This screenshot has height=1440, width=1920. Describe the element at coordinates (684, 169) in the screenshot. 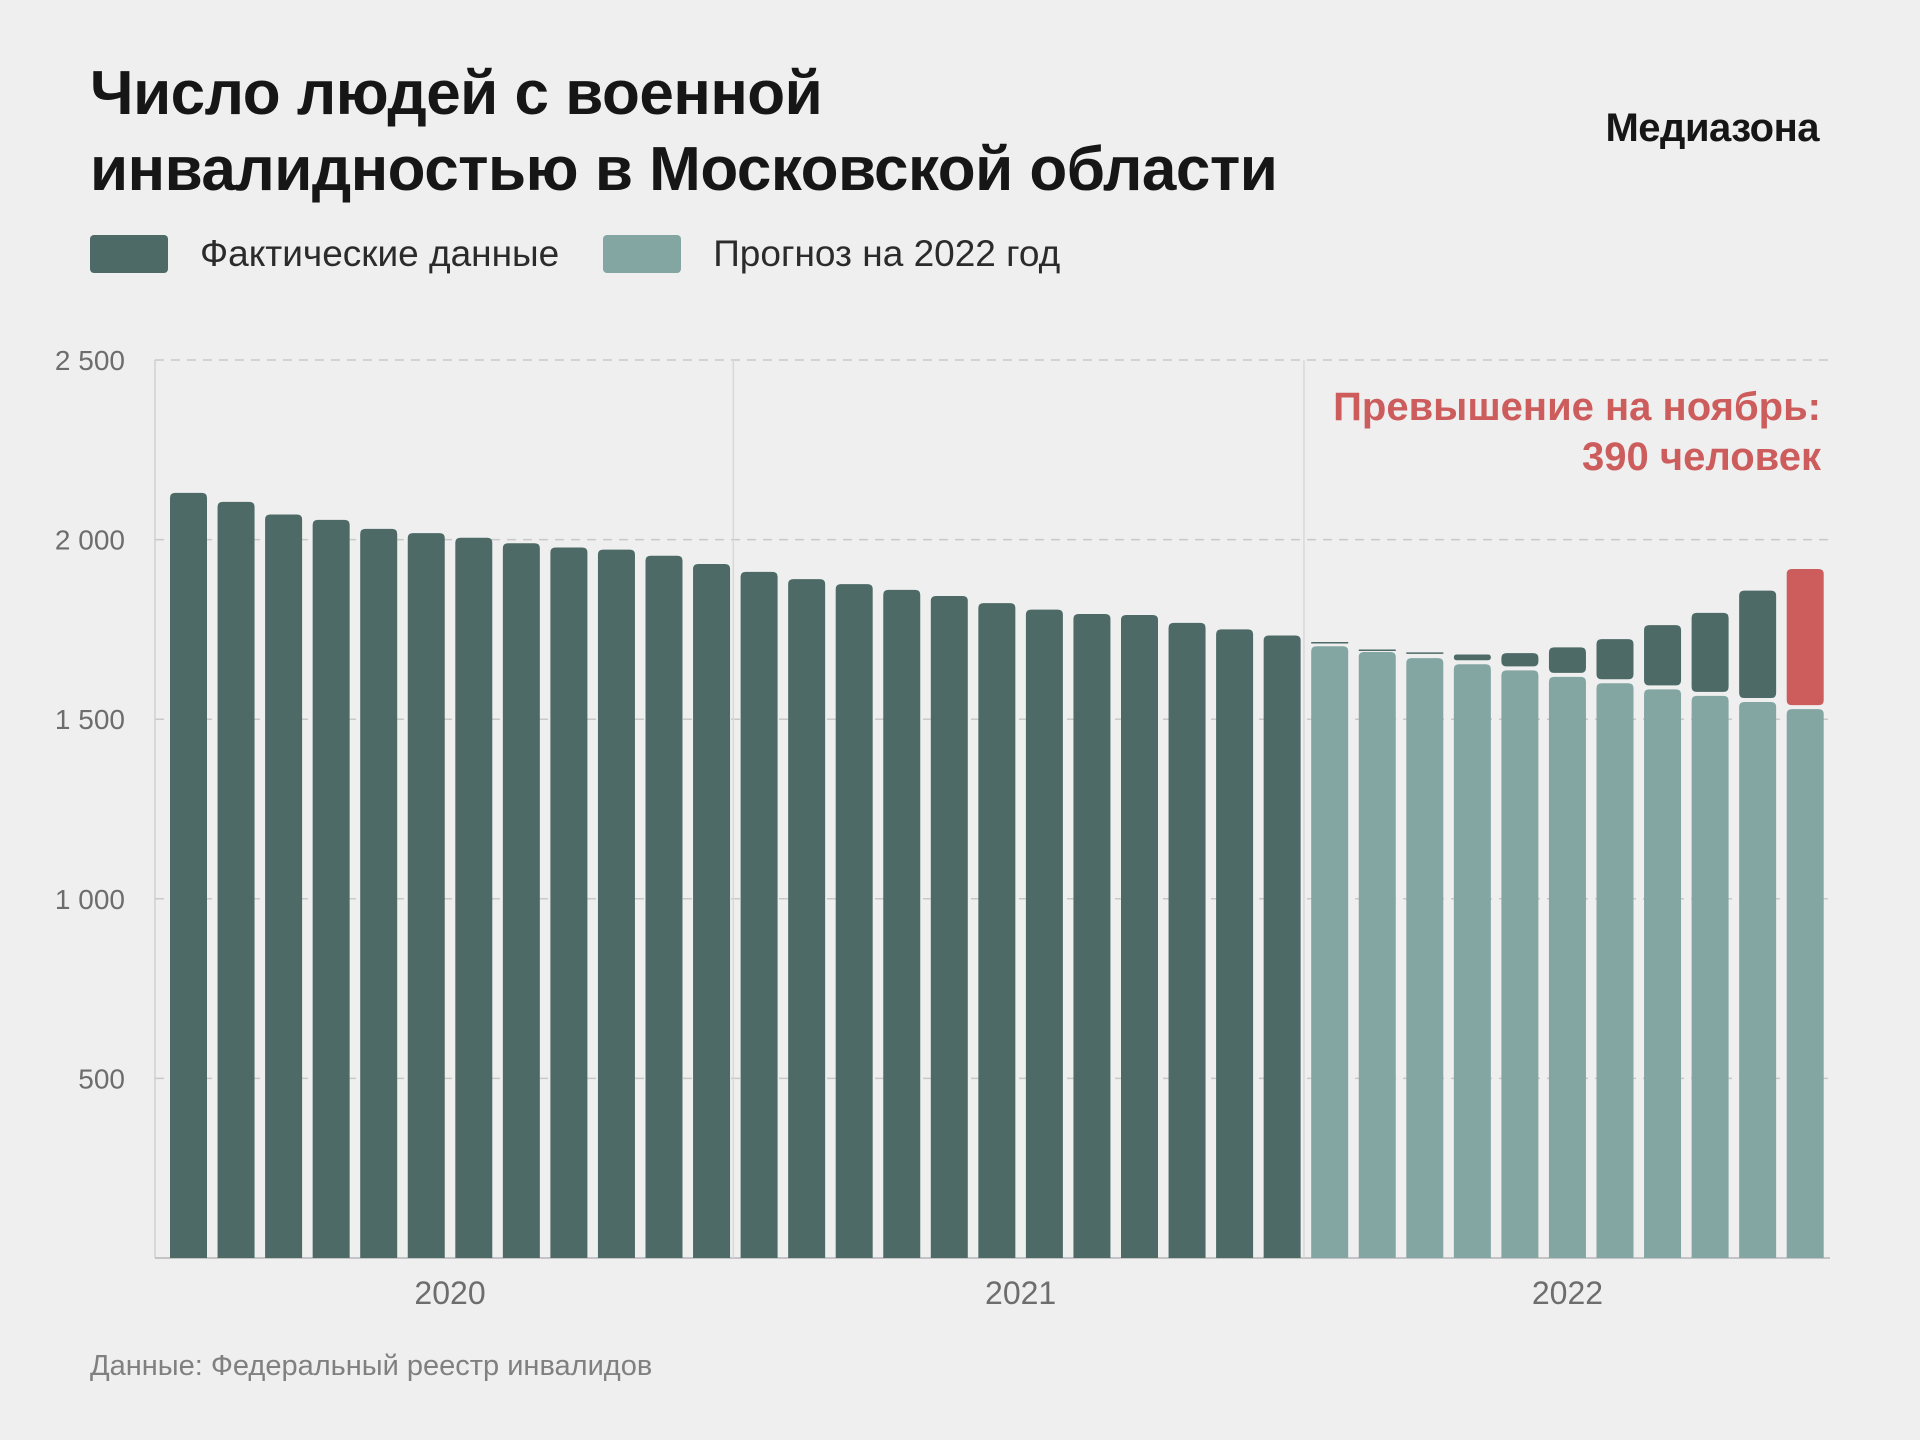

I see `chart-title-line2: инвалидностью в Московской области` at that location.